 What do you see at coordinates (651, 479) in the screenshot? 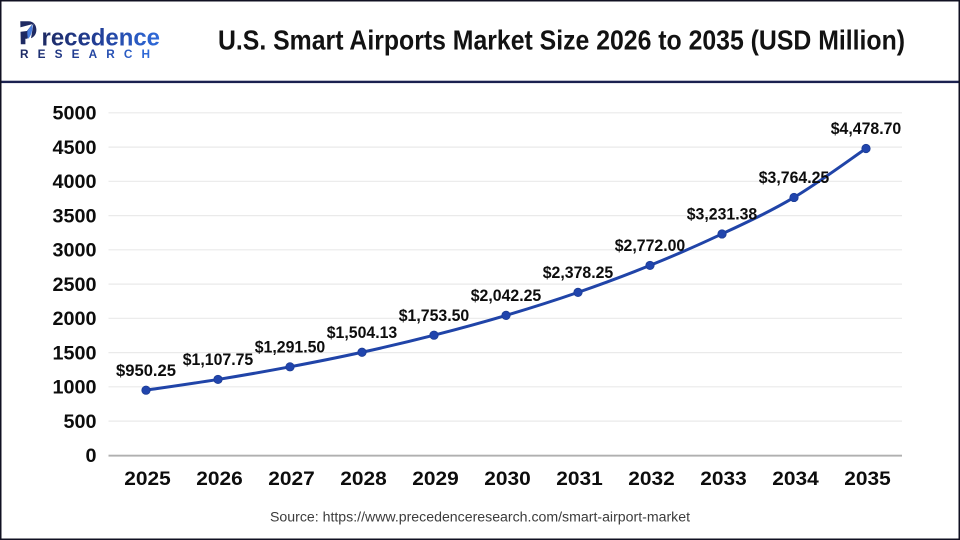
I see `svg-text: 2032` at bounding box center [651, 479].